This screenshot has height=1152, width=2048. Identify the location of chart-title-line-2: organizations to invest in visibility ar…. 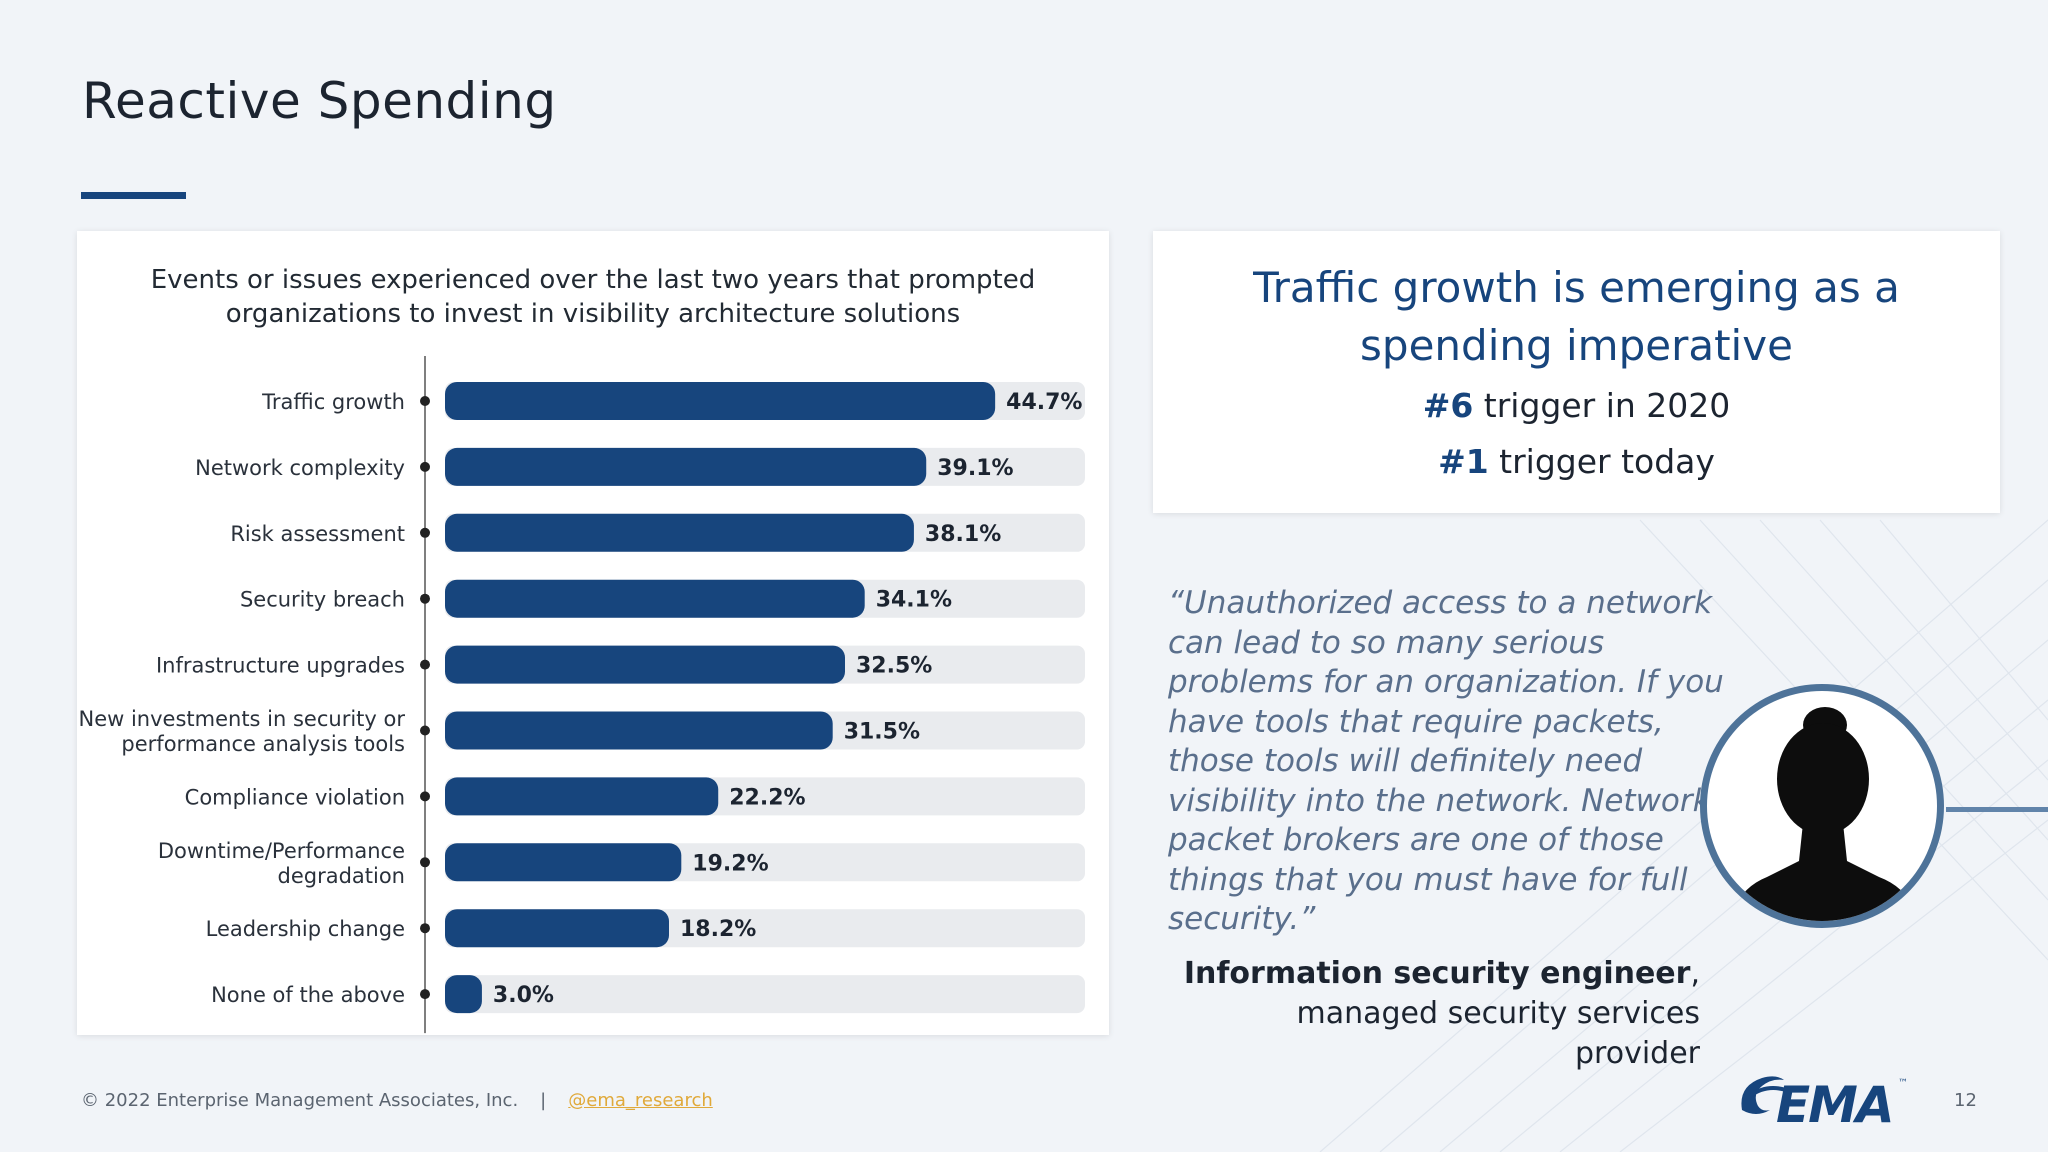
(593, 314).